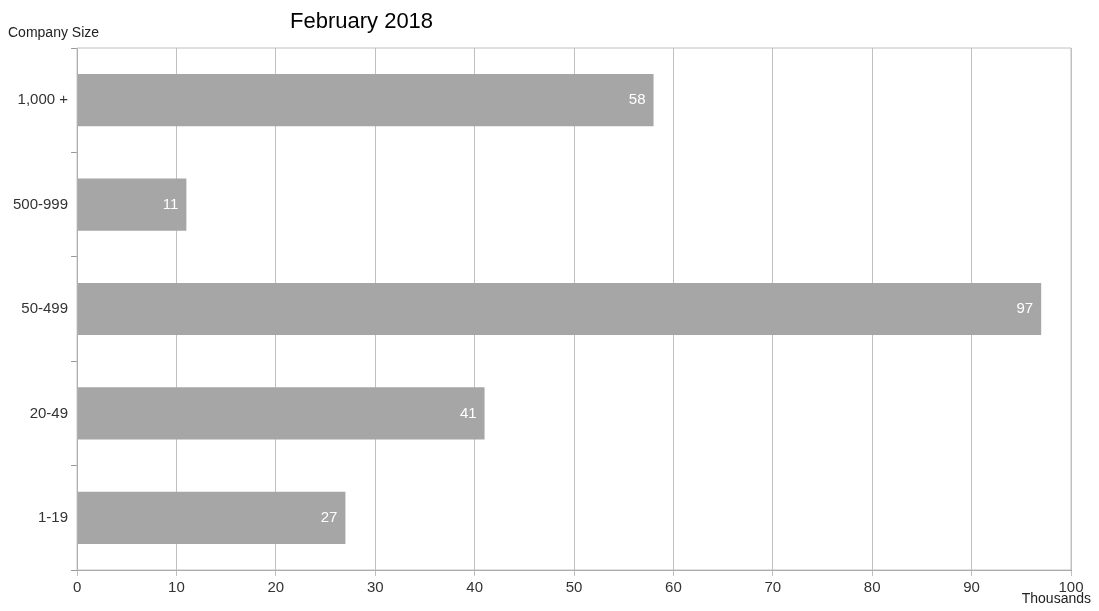  Describe the element at coordinates (170, 203) in the screenshot. I see `data-label: 11` at that location.